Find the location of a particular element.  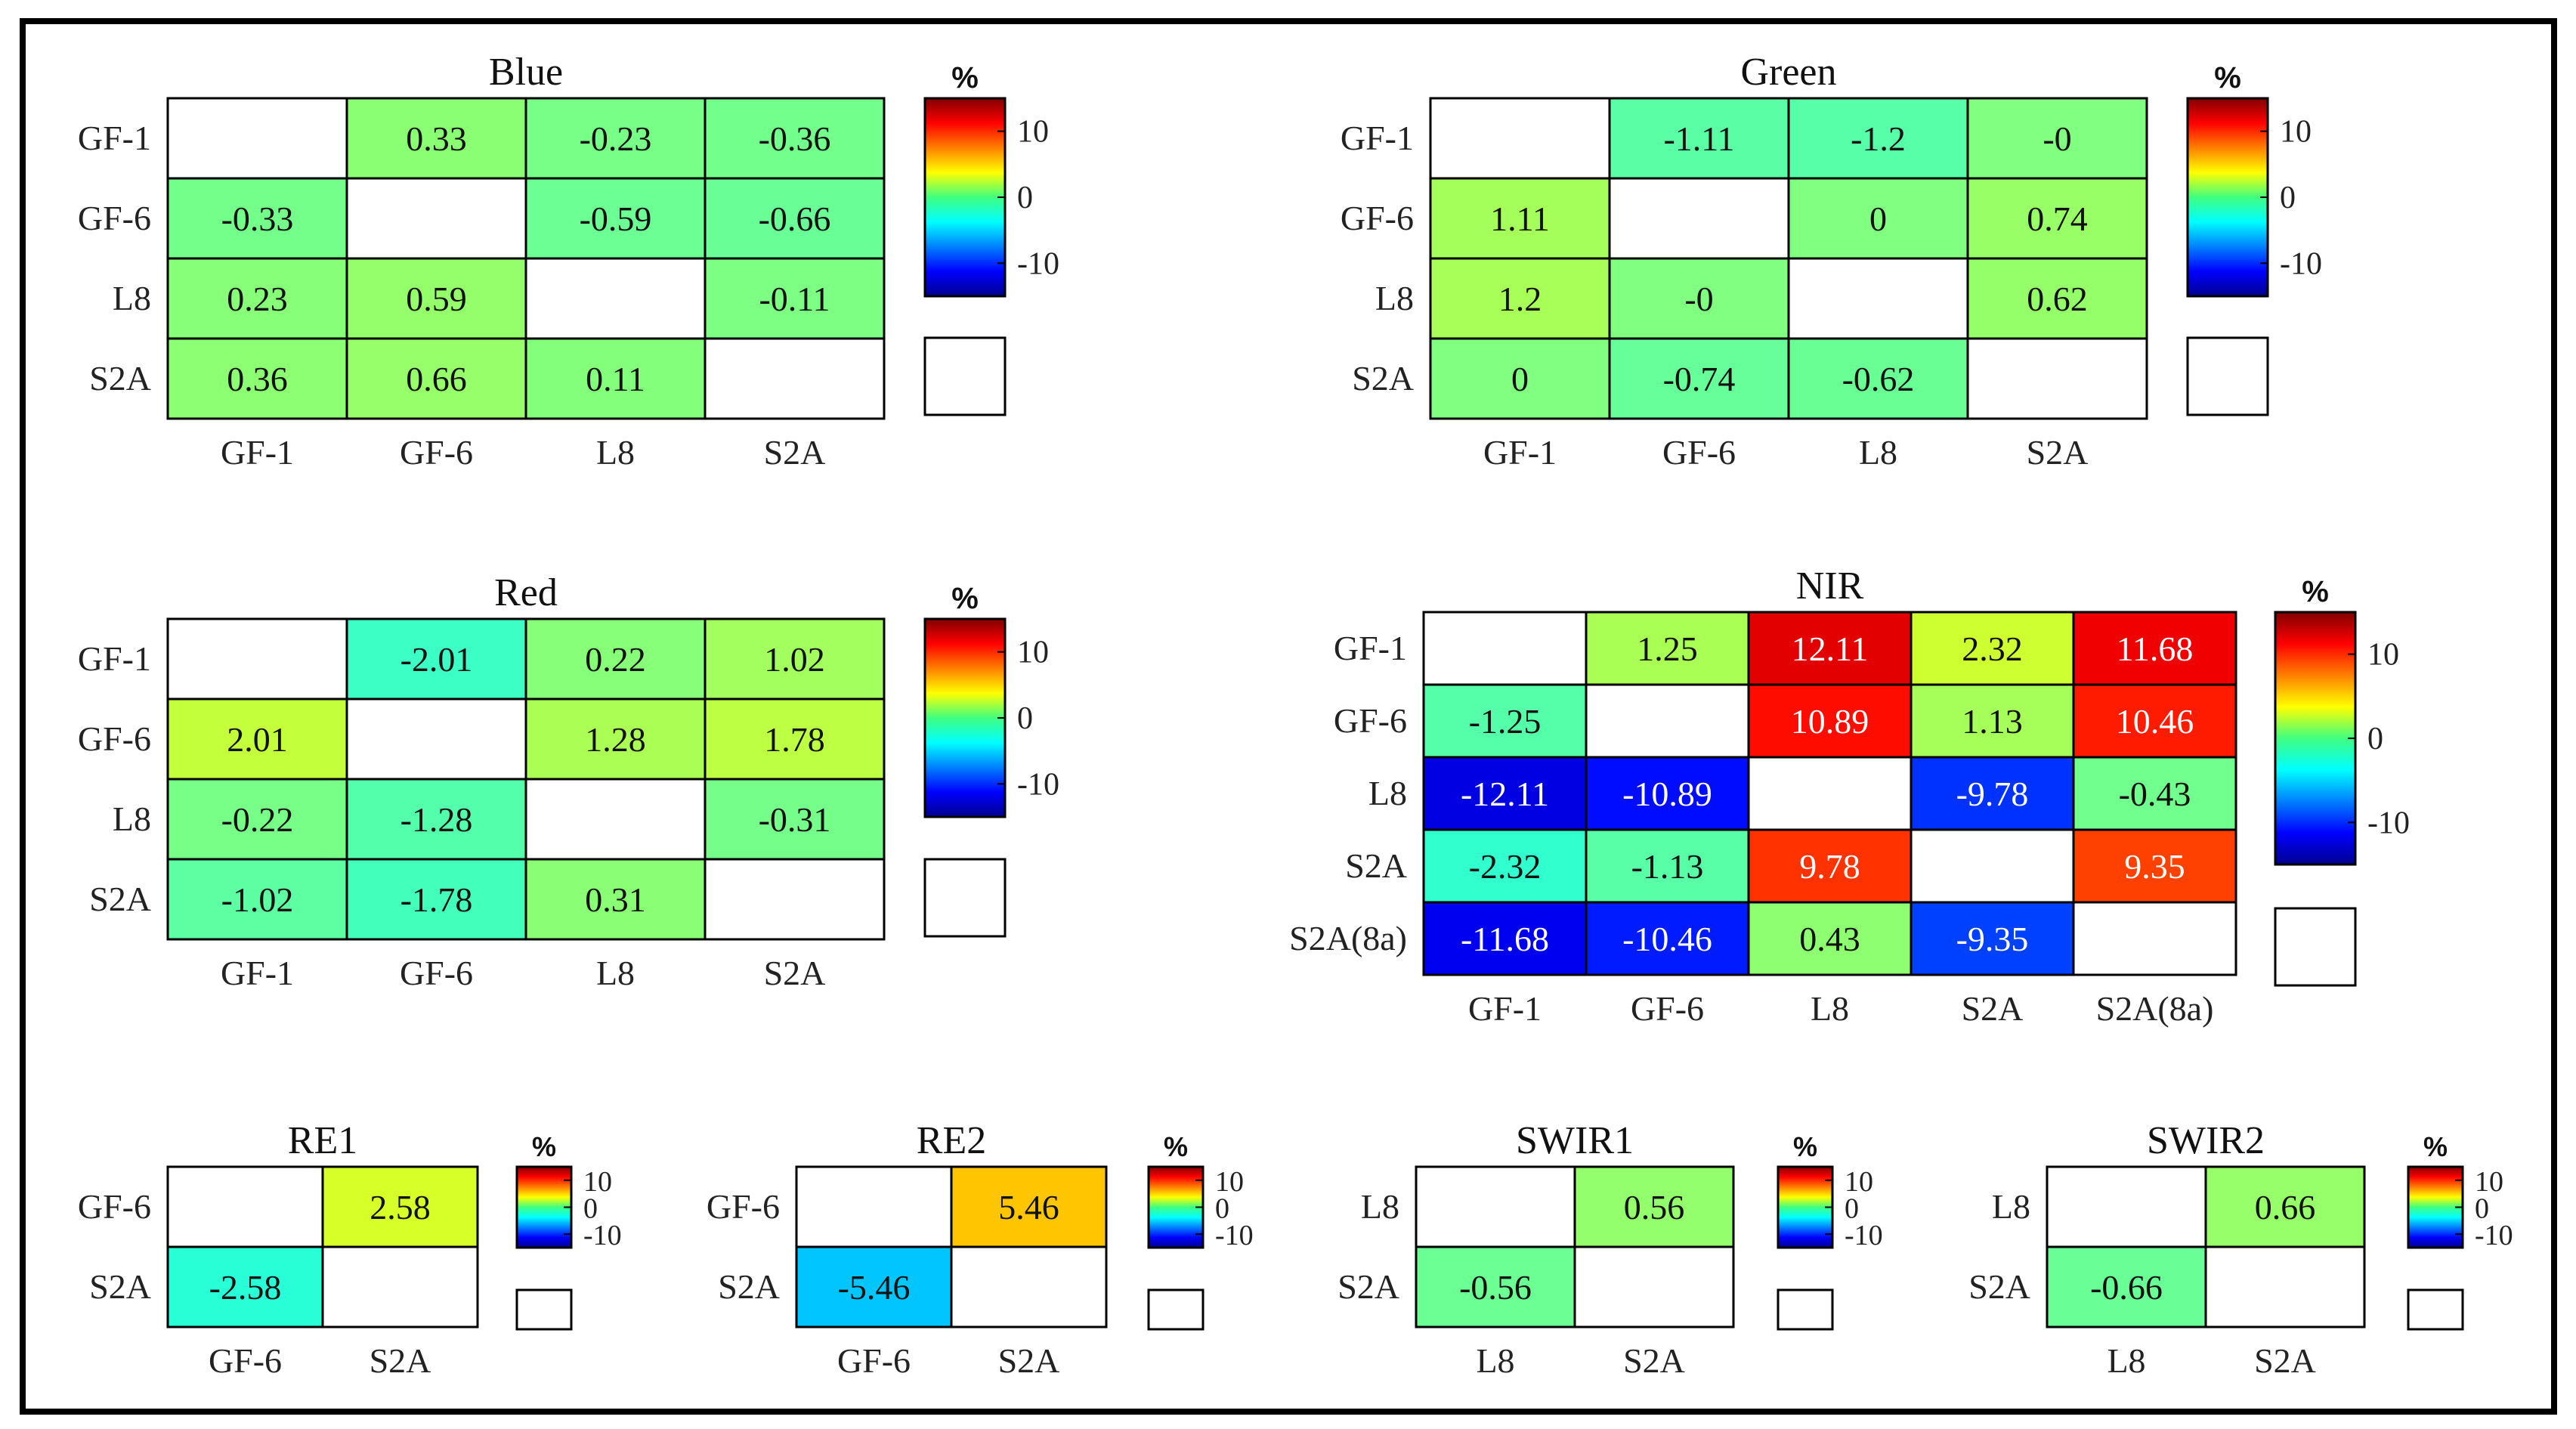

cell-value-label: -1.25 is located at coordinates (1505, 722).